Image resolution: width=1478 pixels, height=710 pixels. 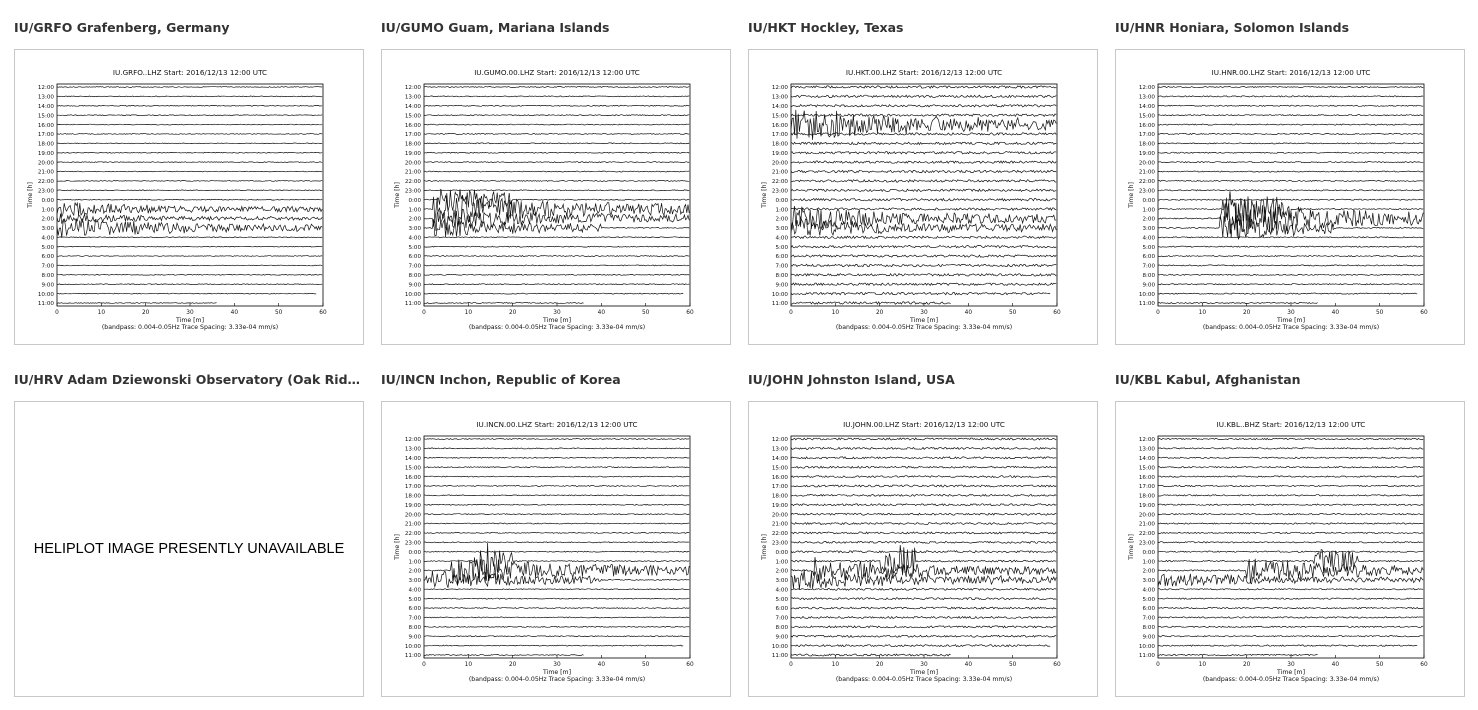 I want to click on y-tick-label: 5:00, so click(x=47, y=248).